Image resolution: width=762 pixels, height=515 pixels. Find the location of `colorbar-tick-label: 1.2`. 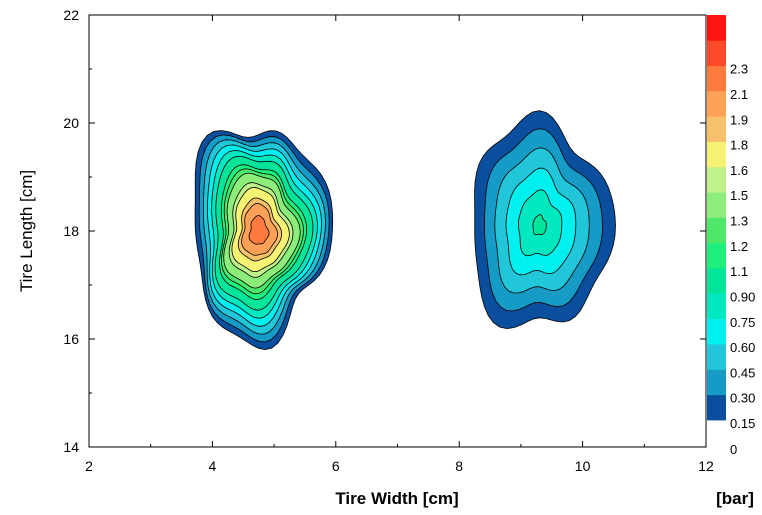

colorbar-tick-label: 1.2 is located at coordinates (739, 246).